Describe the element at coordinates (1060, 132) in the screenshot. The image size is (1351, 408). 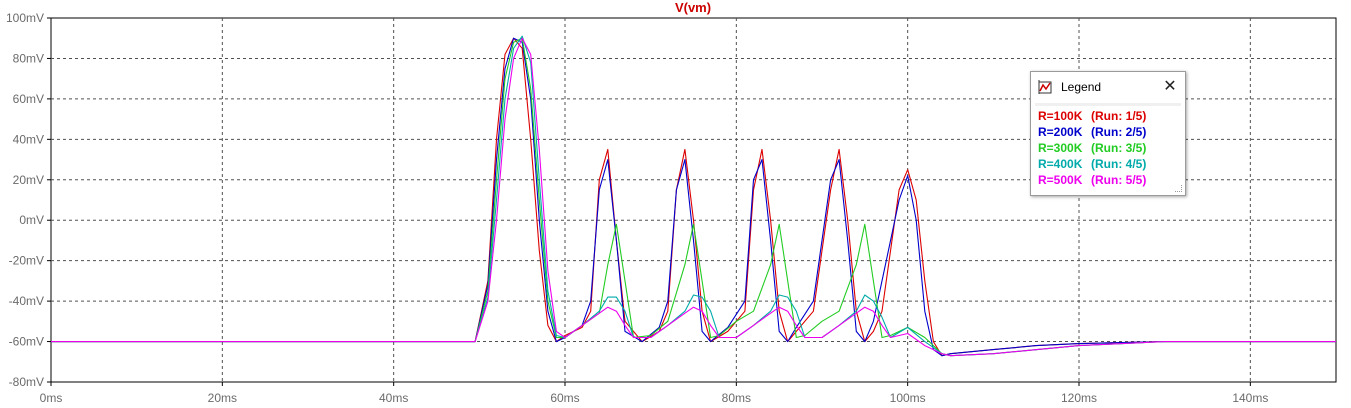
I see `legend-entry-name: R=200K` at that location.